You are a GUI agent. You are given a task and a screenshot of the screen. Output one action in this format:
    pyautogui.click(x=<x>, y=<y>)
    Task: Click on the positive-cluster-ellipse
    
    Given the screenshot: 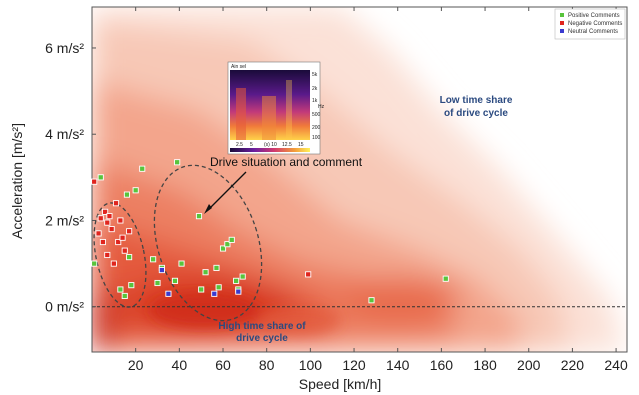 What is the action you would take?
    pyautogui.click(x=208, y=243)
    